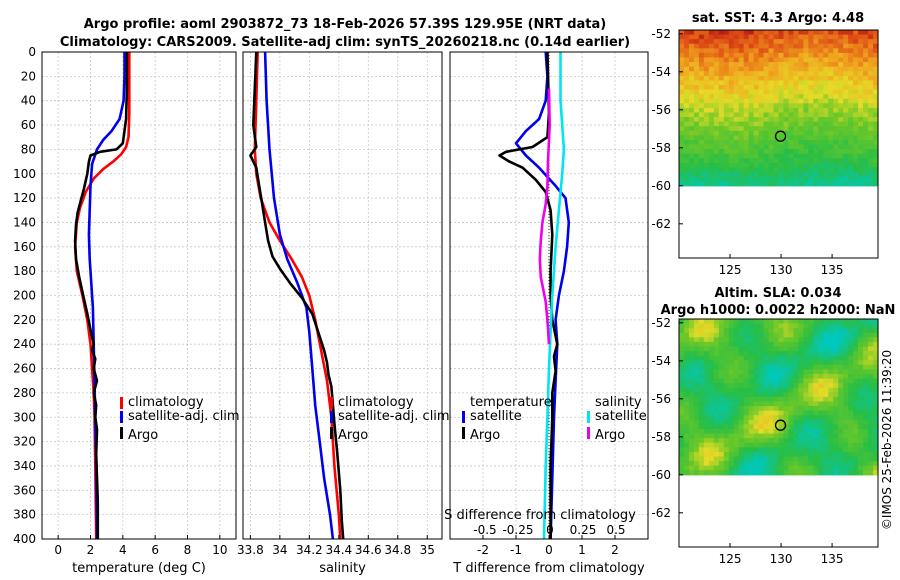  Describe the element at coordinates (778, 144) in the screenshot. I see `map-frame` at that location.